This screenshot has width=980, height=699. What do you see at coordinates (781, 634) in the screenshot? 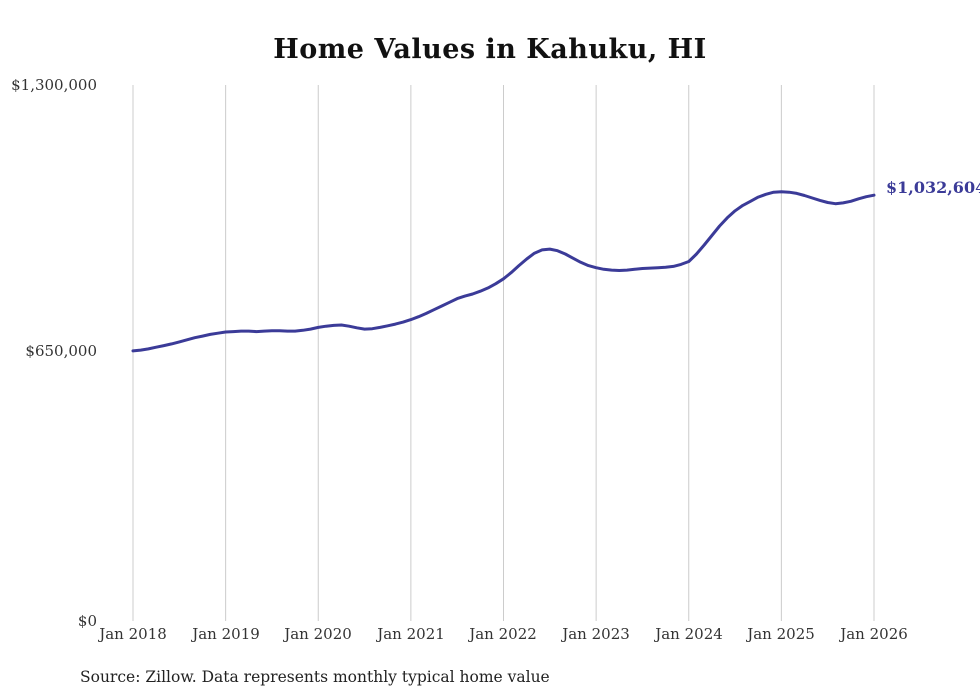
I see `x-axis-tick-jan-2025: Jan 2025` at bounding box center [781, 634].